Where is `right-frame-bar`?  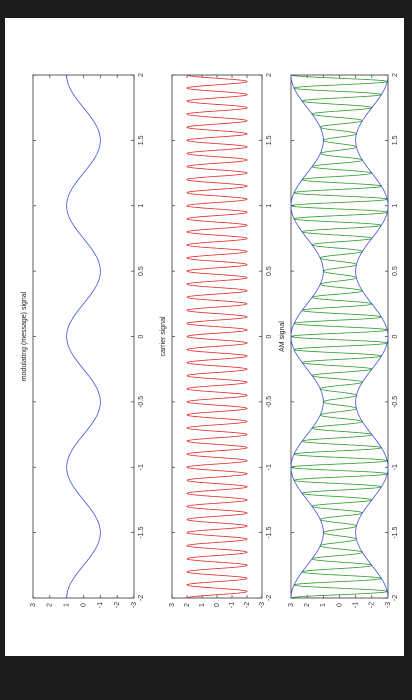
right-frame-bar is located at coordinates (408, 337).